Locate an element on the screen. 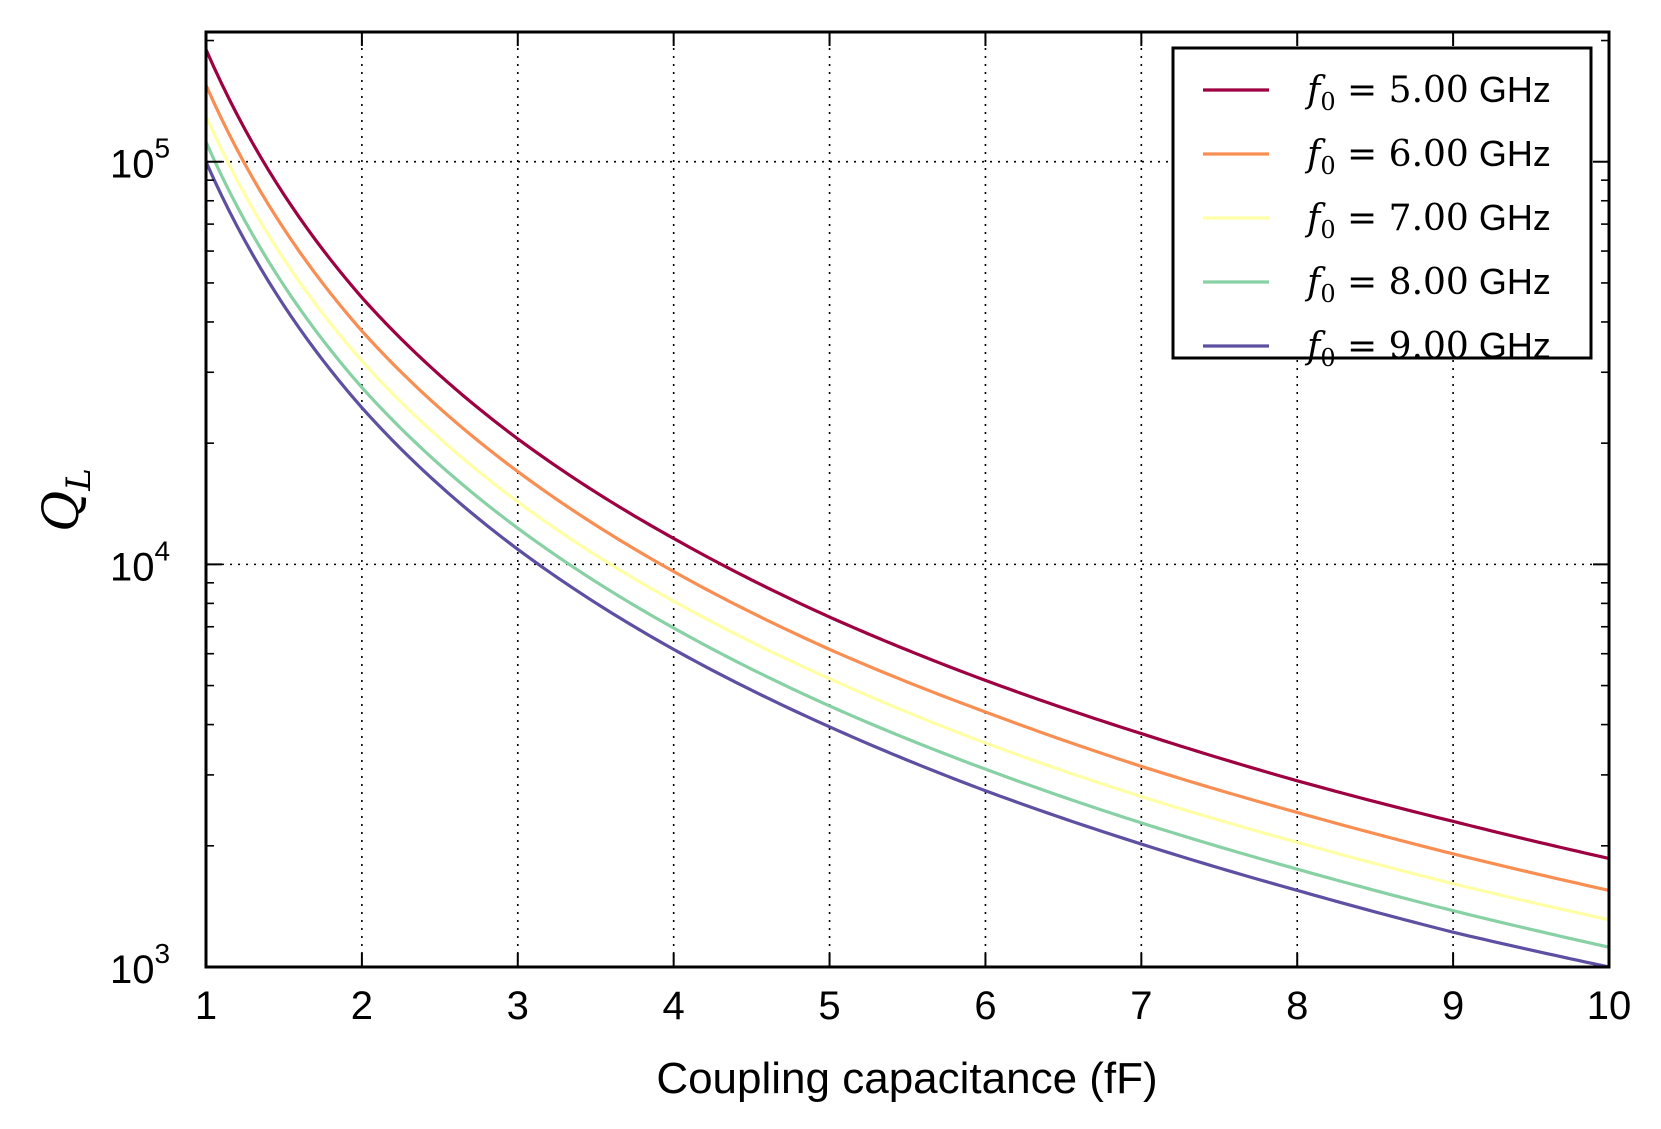 This screenshot has width=1661, height=1129. legend-label-value: = 8.00 is located at coordinates (1402, 282).